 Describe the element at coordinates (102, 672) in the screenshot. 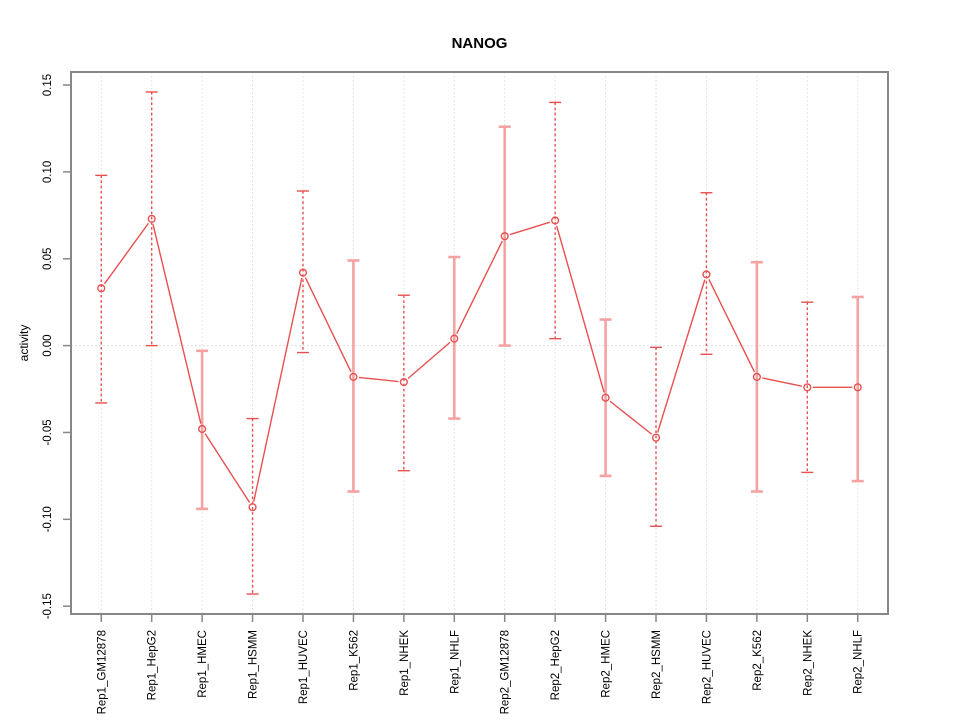

I see `x-tick-label: Rep1_GM12878` at that location.